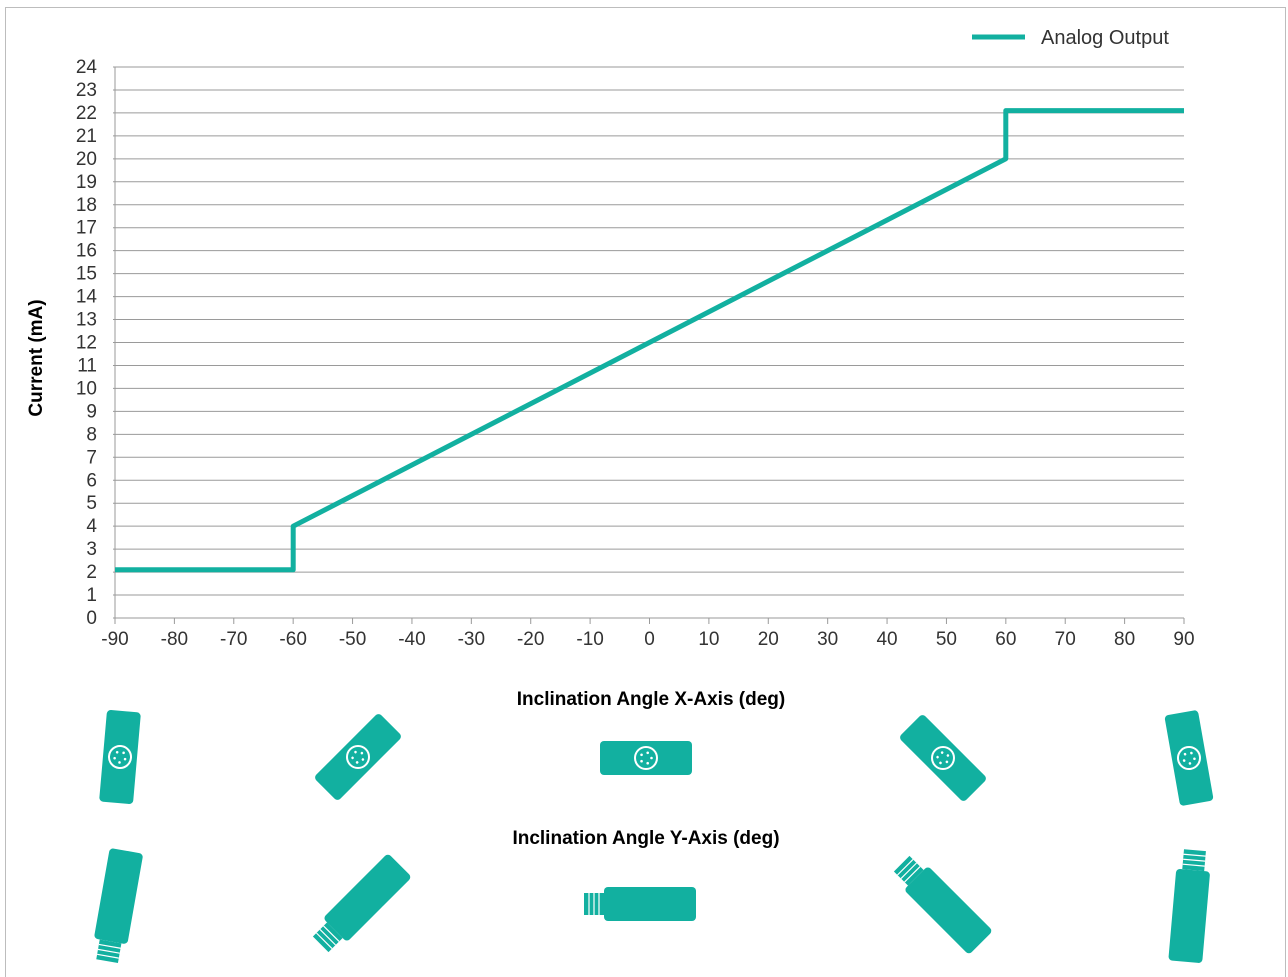  I want to click on x-tick-label: -90, so click(114, 639).